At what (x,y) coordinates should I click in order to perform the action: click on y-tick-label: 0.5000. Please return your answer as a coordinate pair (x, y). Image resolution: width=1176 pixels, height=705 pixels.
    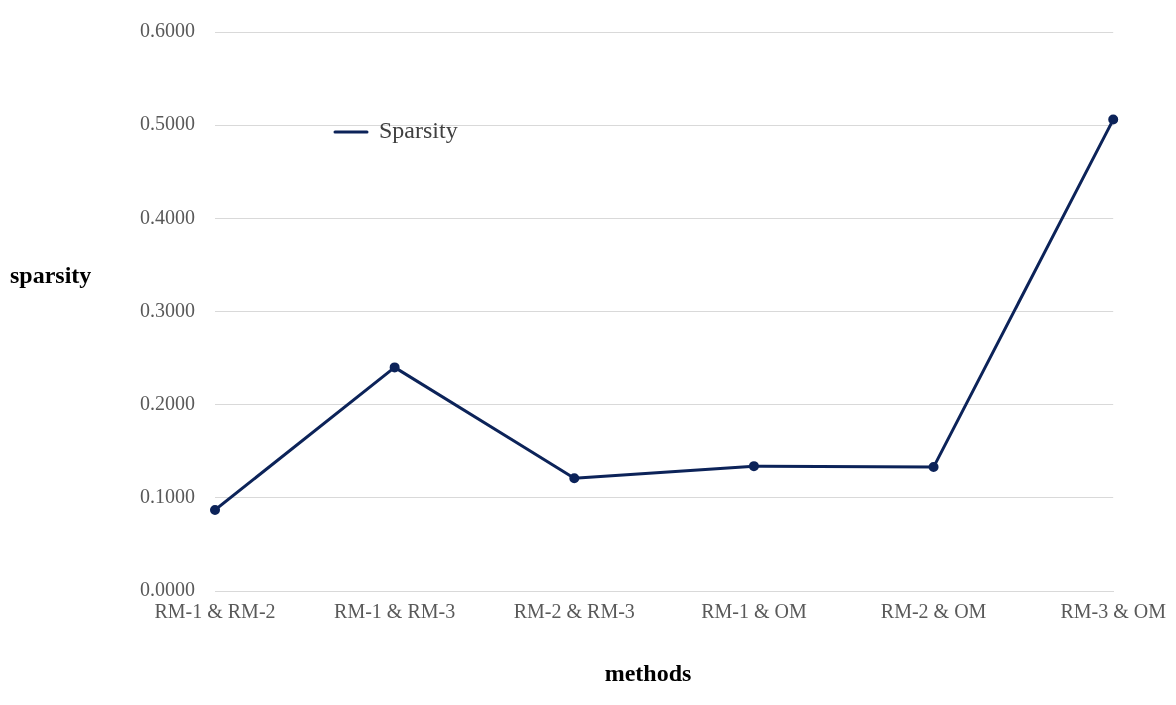
    Looking at the image, I should click on (167, 123).